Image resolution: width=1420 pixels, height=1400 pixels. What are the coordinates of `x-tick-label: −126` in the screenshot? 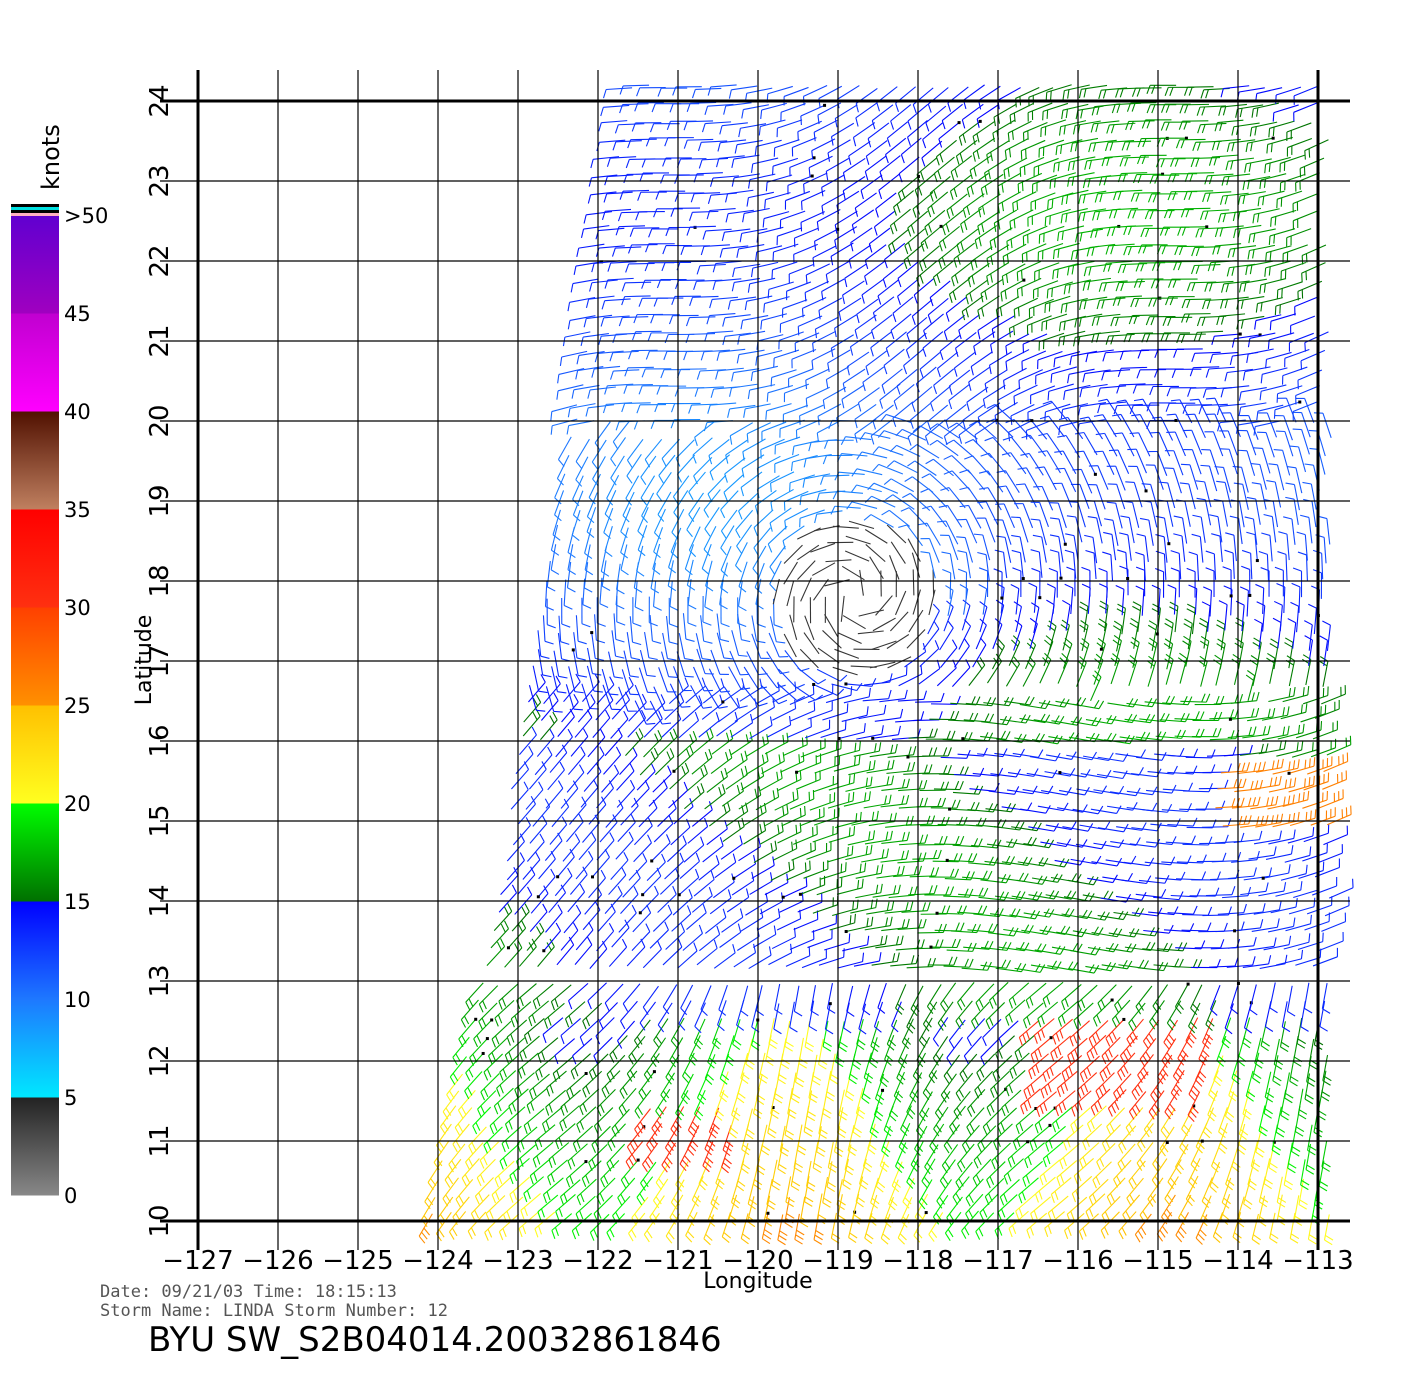 It's located at (277, 1261).